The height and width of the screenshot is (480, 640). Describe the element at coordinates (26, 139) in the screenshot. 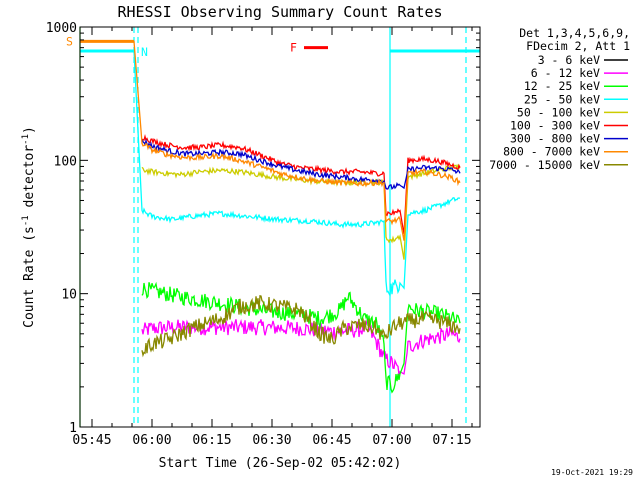

I see `y-axis-label-sup2: -1` at that location.